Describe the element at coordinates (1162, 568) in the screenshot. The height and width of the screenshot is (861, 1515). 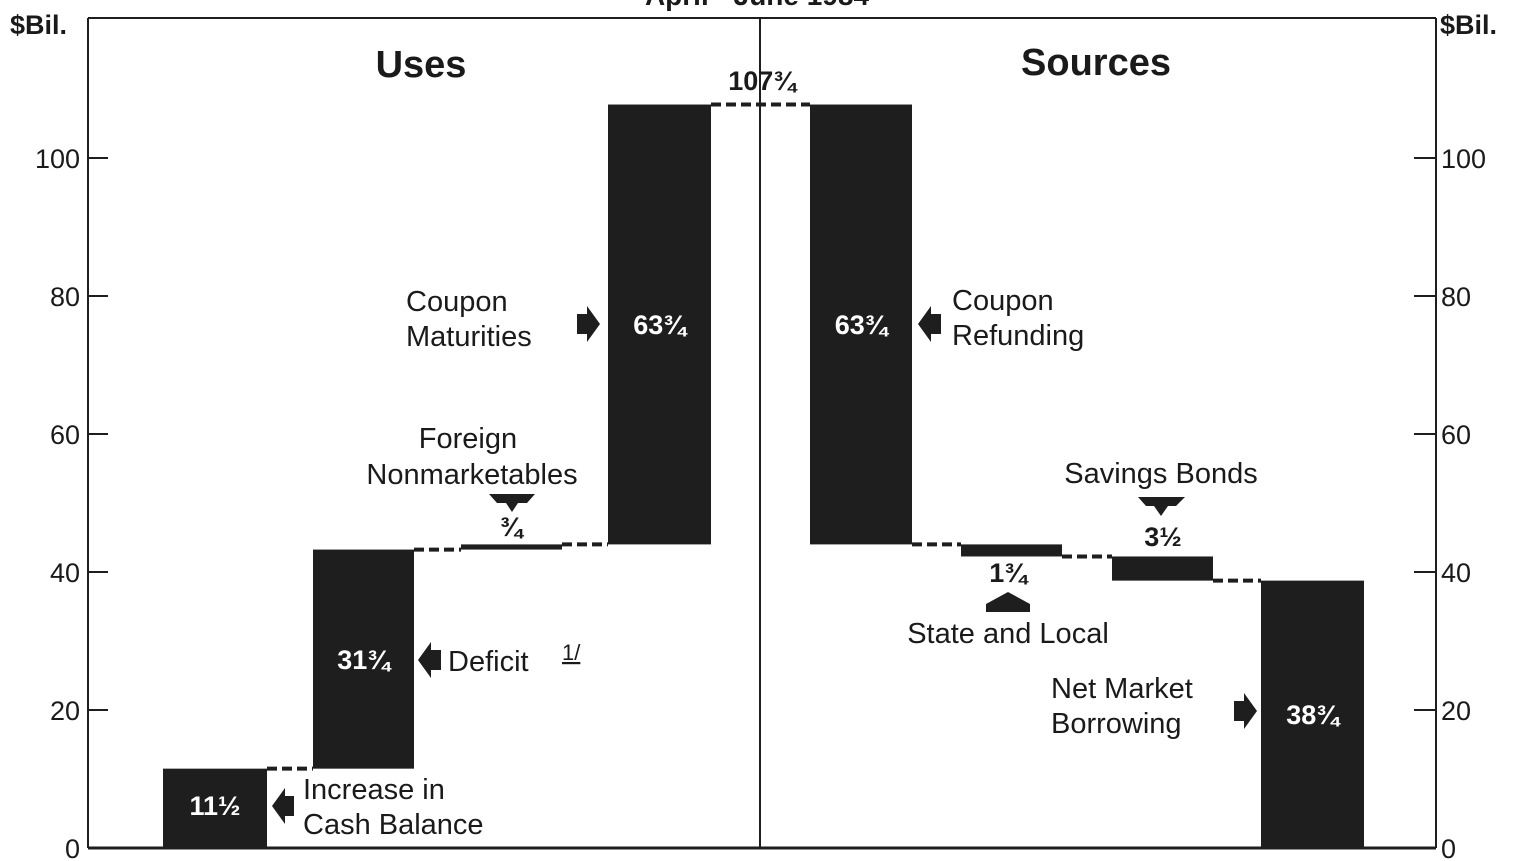
I see `bar-savings-bonds` at that location.